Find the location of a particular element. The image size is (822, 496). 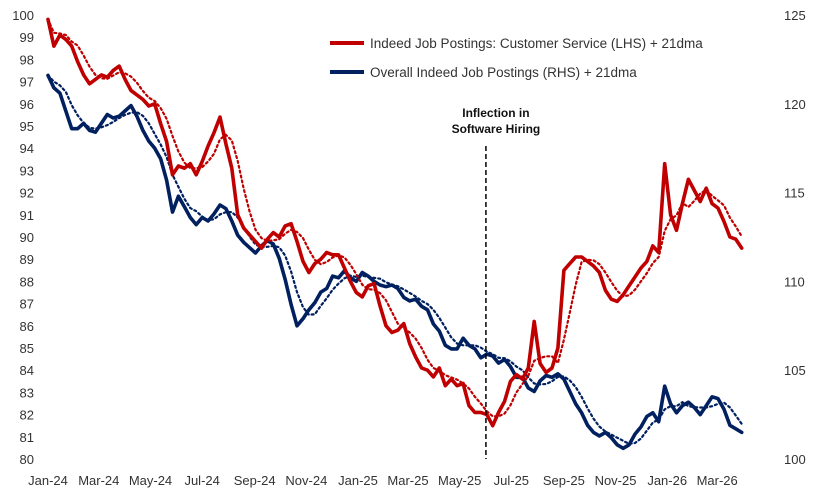

x-tick-label: May-25 is located at coordinates (459, 480).